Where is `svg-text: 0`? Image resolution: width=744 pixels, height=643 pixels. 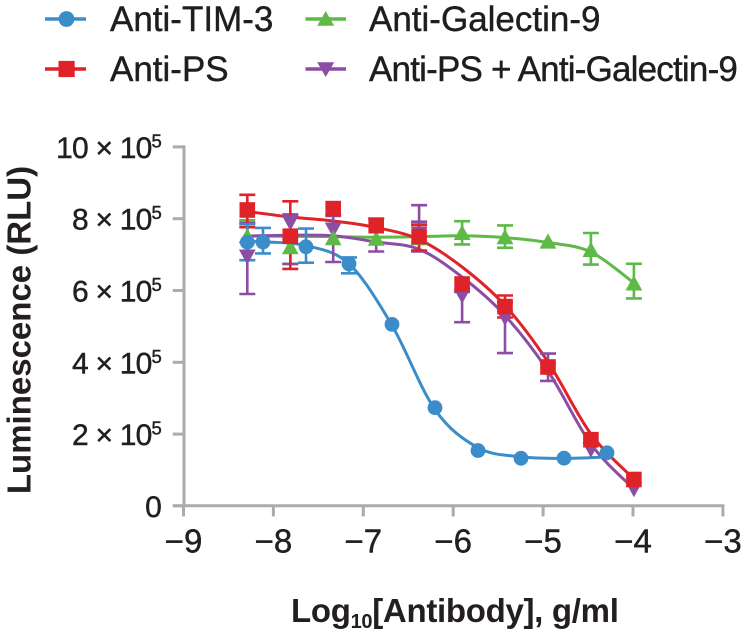 svg-text: 0 is located at coordinates (153, 507).